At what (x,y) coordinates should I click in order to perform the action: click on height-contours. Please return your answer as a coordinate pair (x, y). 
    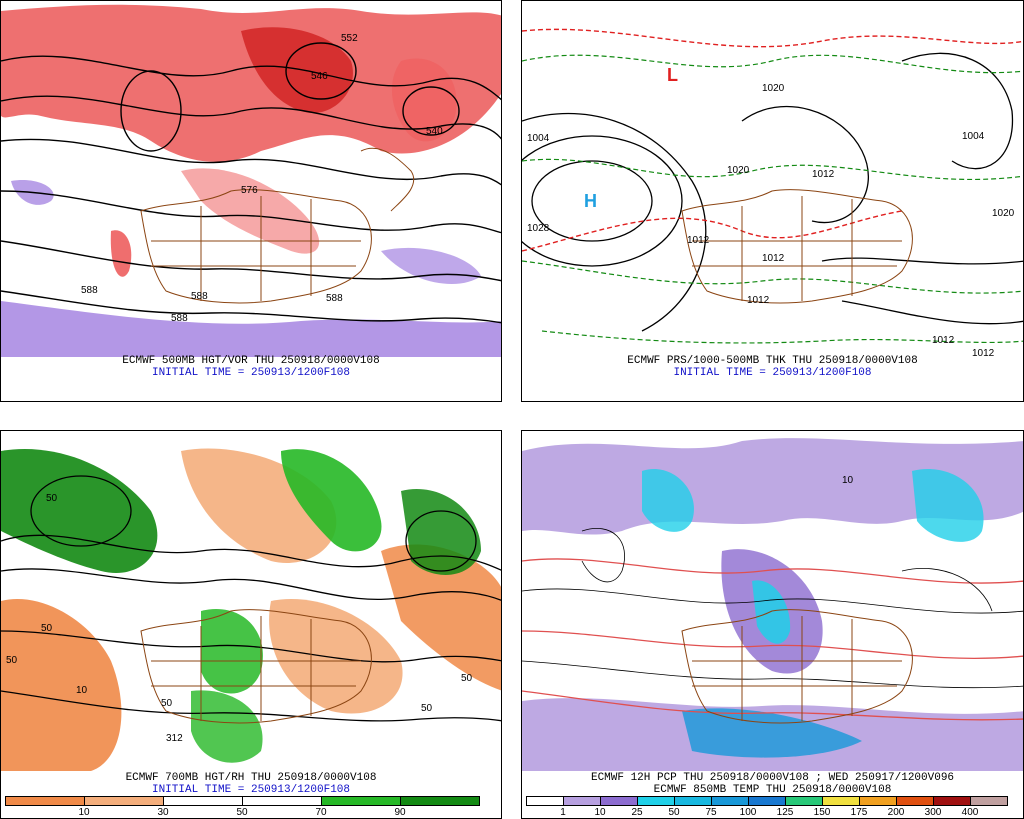
    Looking at the image, I should click on (251, 598).